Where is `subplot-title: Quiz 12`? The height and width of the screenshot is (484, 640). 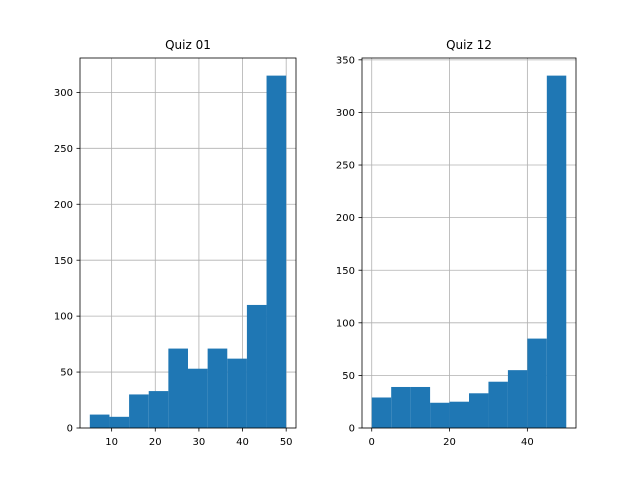
subplot-title: Quiz 12 is located at coordinates (469, 45).